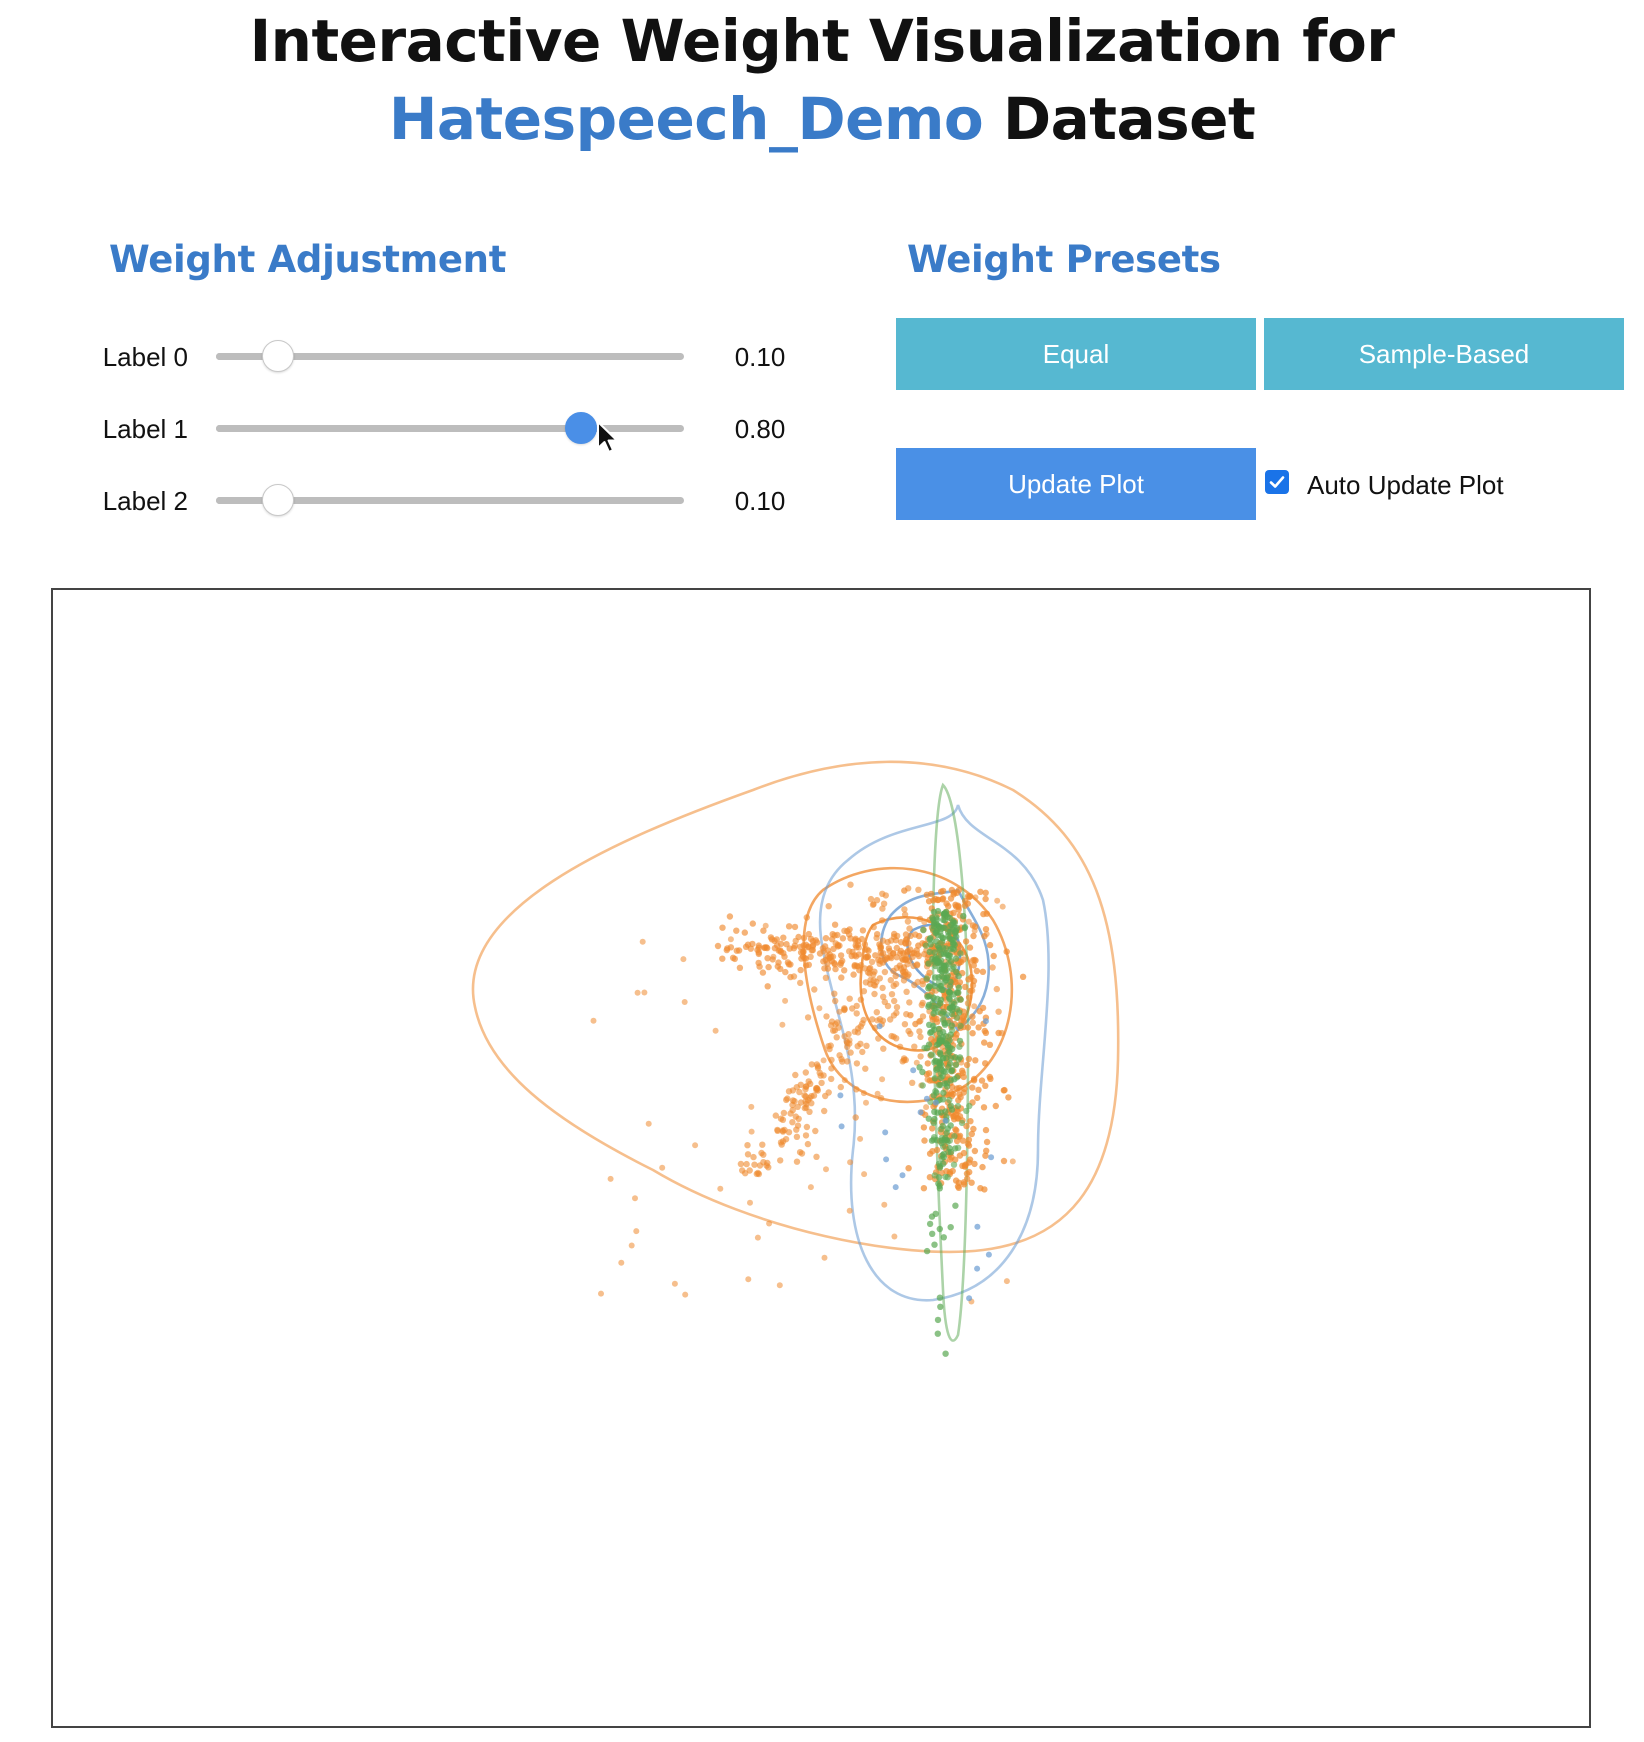  Describe the element at coordinates (1444, 354) in the screenshot. I see `sample-based-preset-button: Sample-Based` at that location.